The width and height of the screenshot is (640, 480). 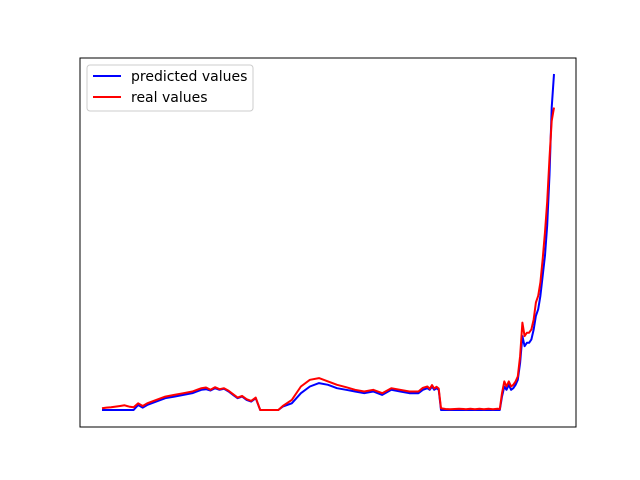 I want to click on legend-box, so click(x=170, y=88).